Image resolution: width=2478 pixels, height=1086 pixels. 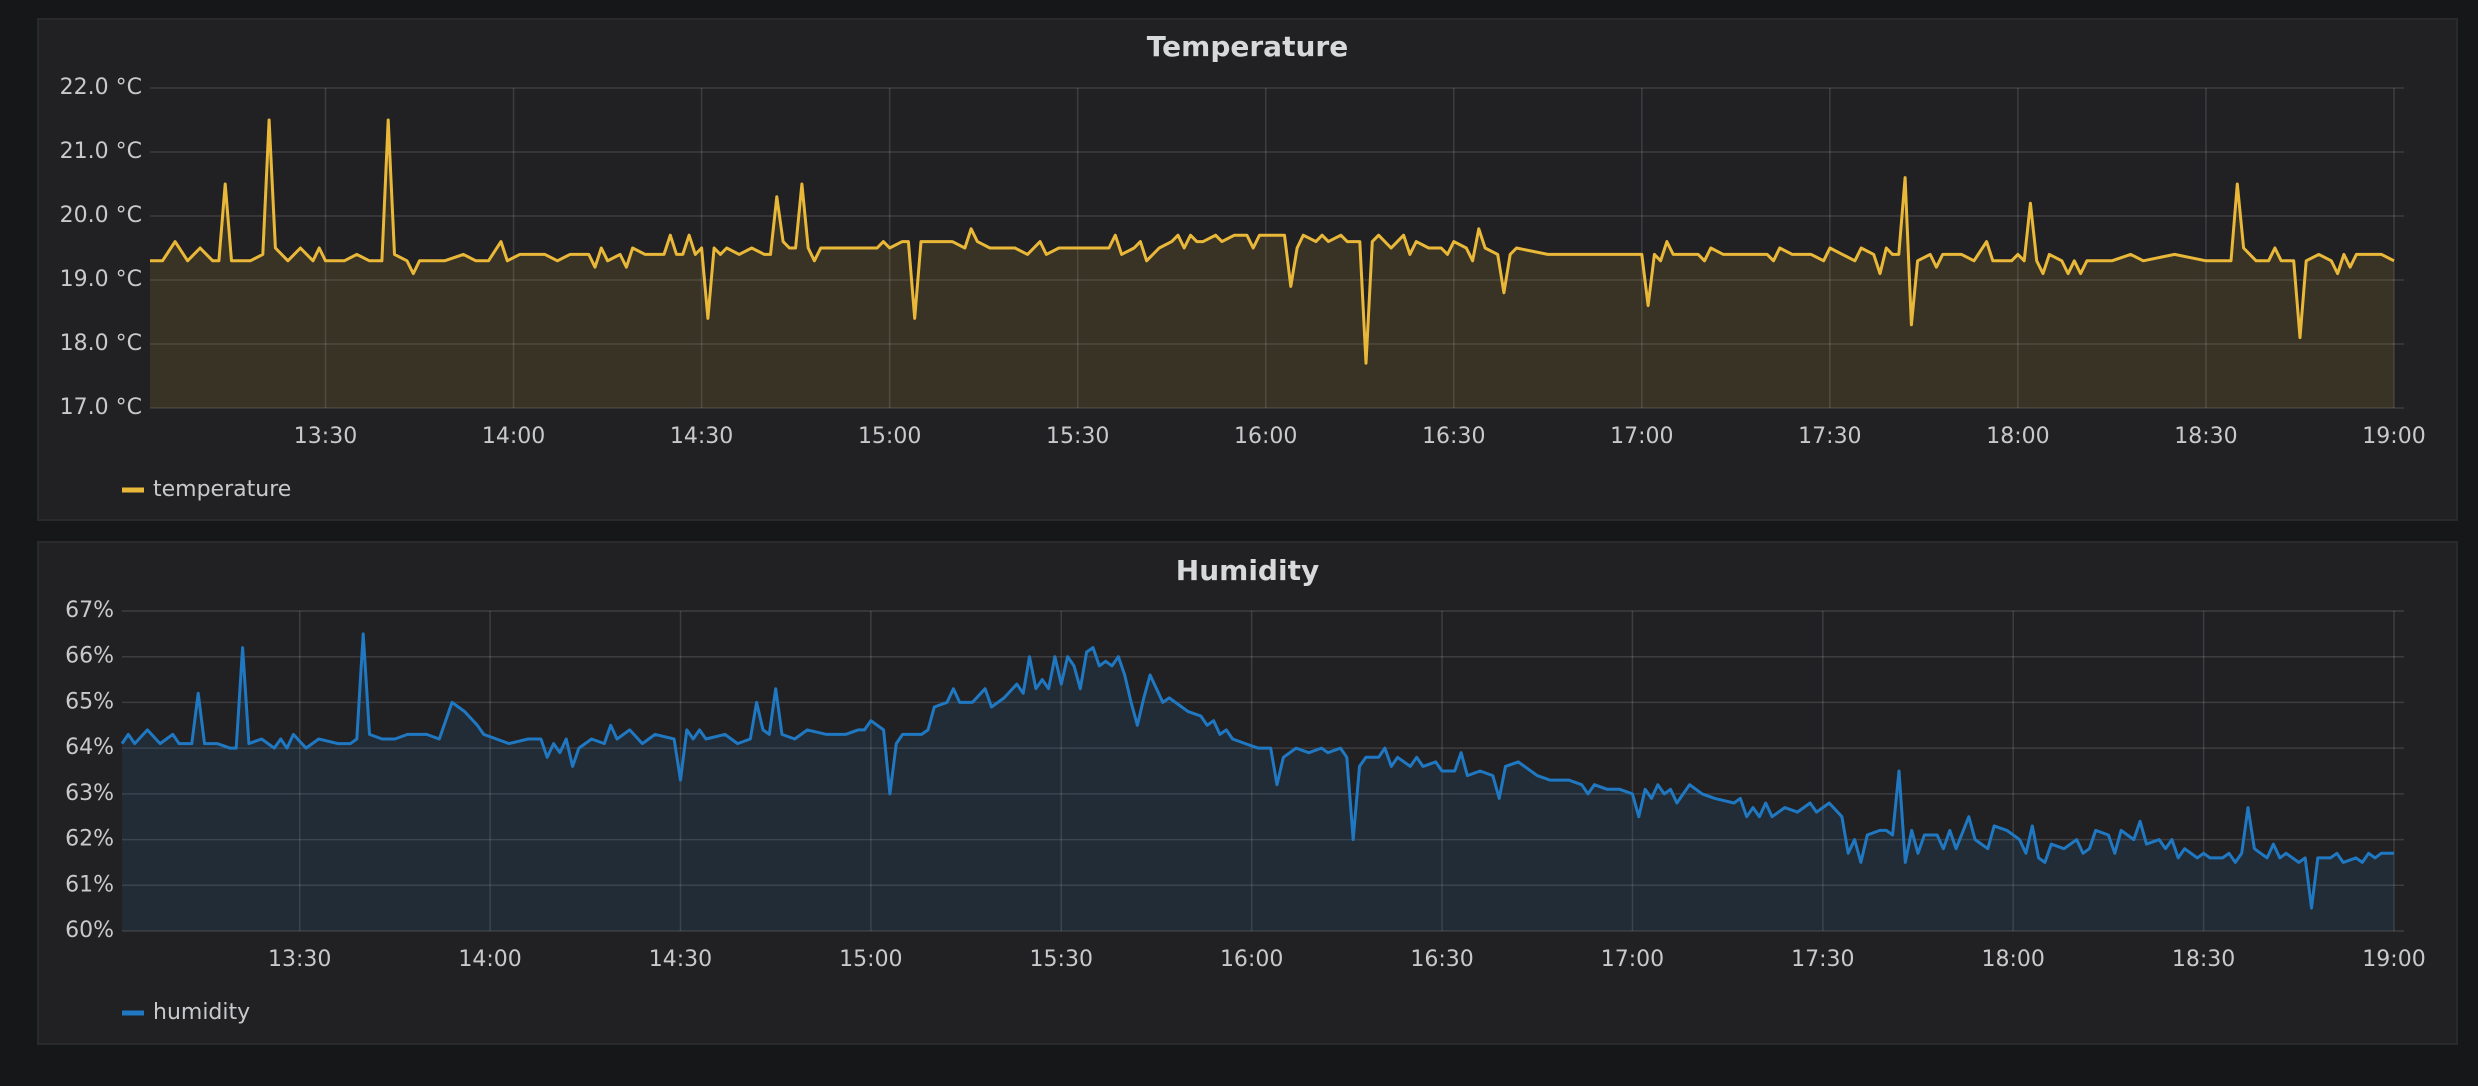 What do you see at coordinates (89, 747) in the screenshot?
I see `y-tick-label: 64%` at bounding box center [89, 747].